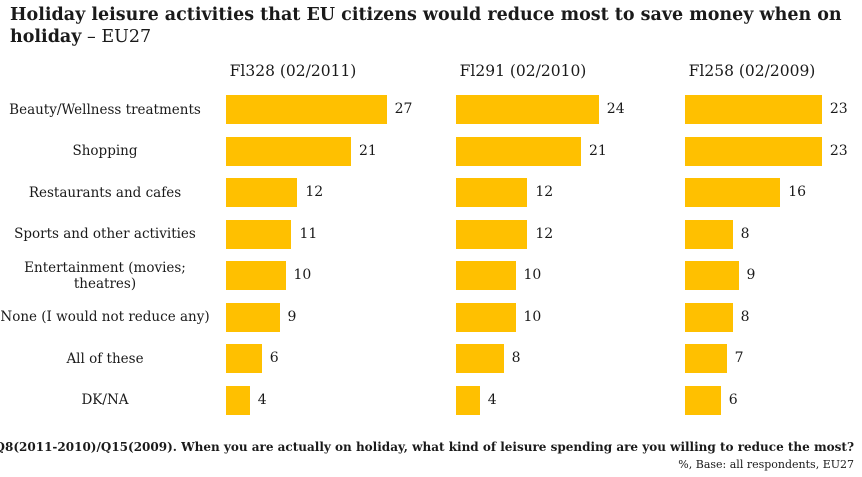 The height and width of the screenshot is (477, 862). What do you see at coordinates (105, 234) in the screenshot?
I see `category-label: Sports and other activities` at bounding box center [105, 234].